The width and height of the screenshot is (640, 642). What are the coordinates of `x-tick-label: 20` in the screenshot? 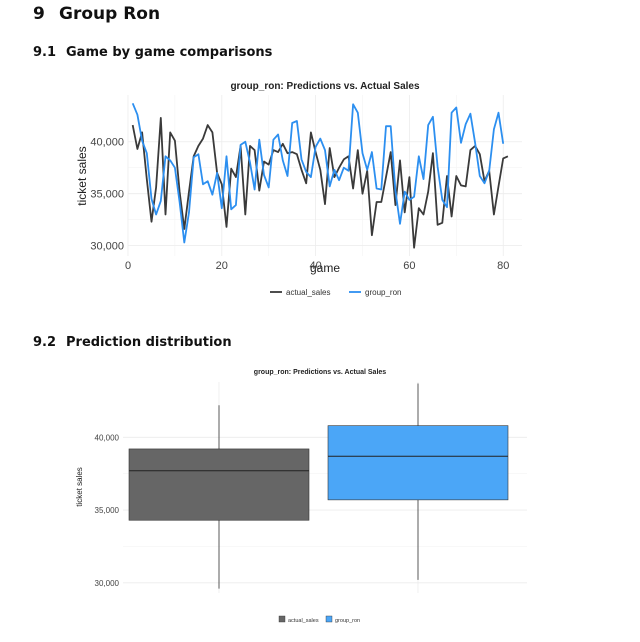 It's located at (222, 266).